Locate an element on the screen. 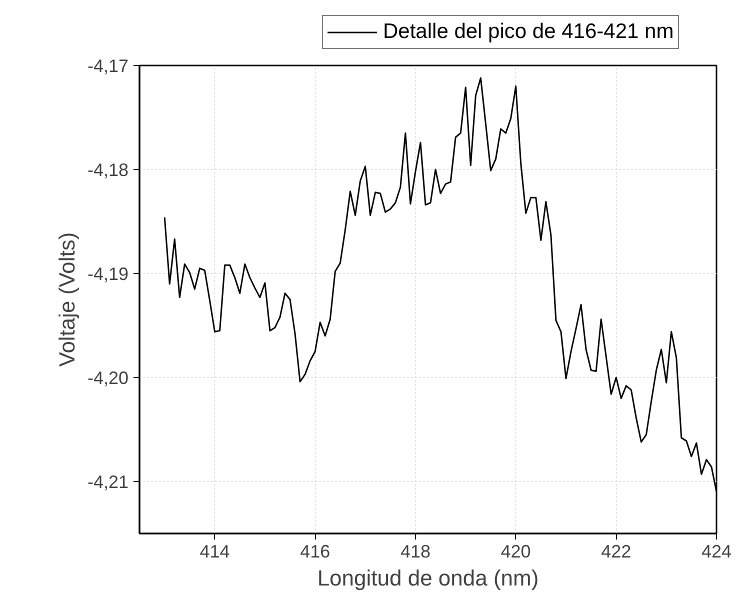 The height and width of the screenshot is (615, 737). y-tick-label: -4,17 is located at coordinates (108, 66).